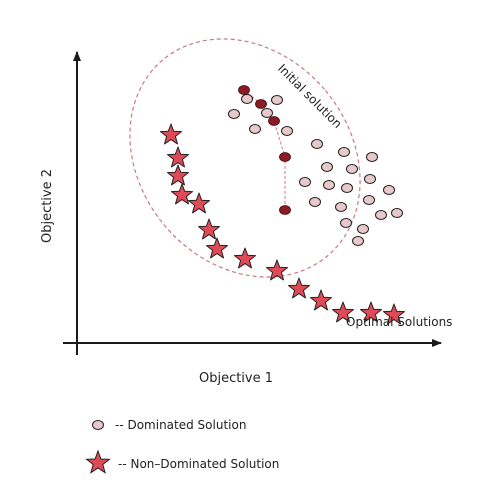 This screenshot has width=491, height=494. What do you see at coordinates (98, 425) in the screenshot?
I see `legend-dominated-marker` at bounding box center [98, 425].